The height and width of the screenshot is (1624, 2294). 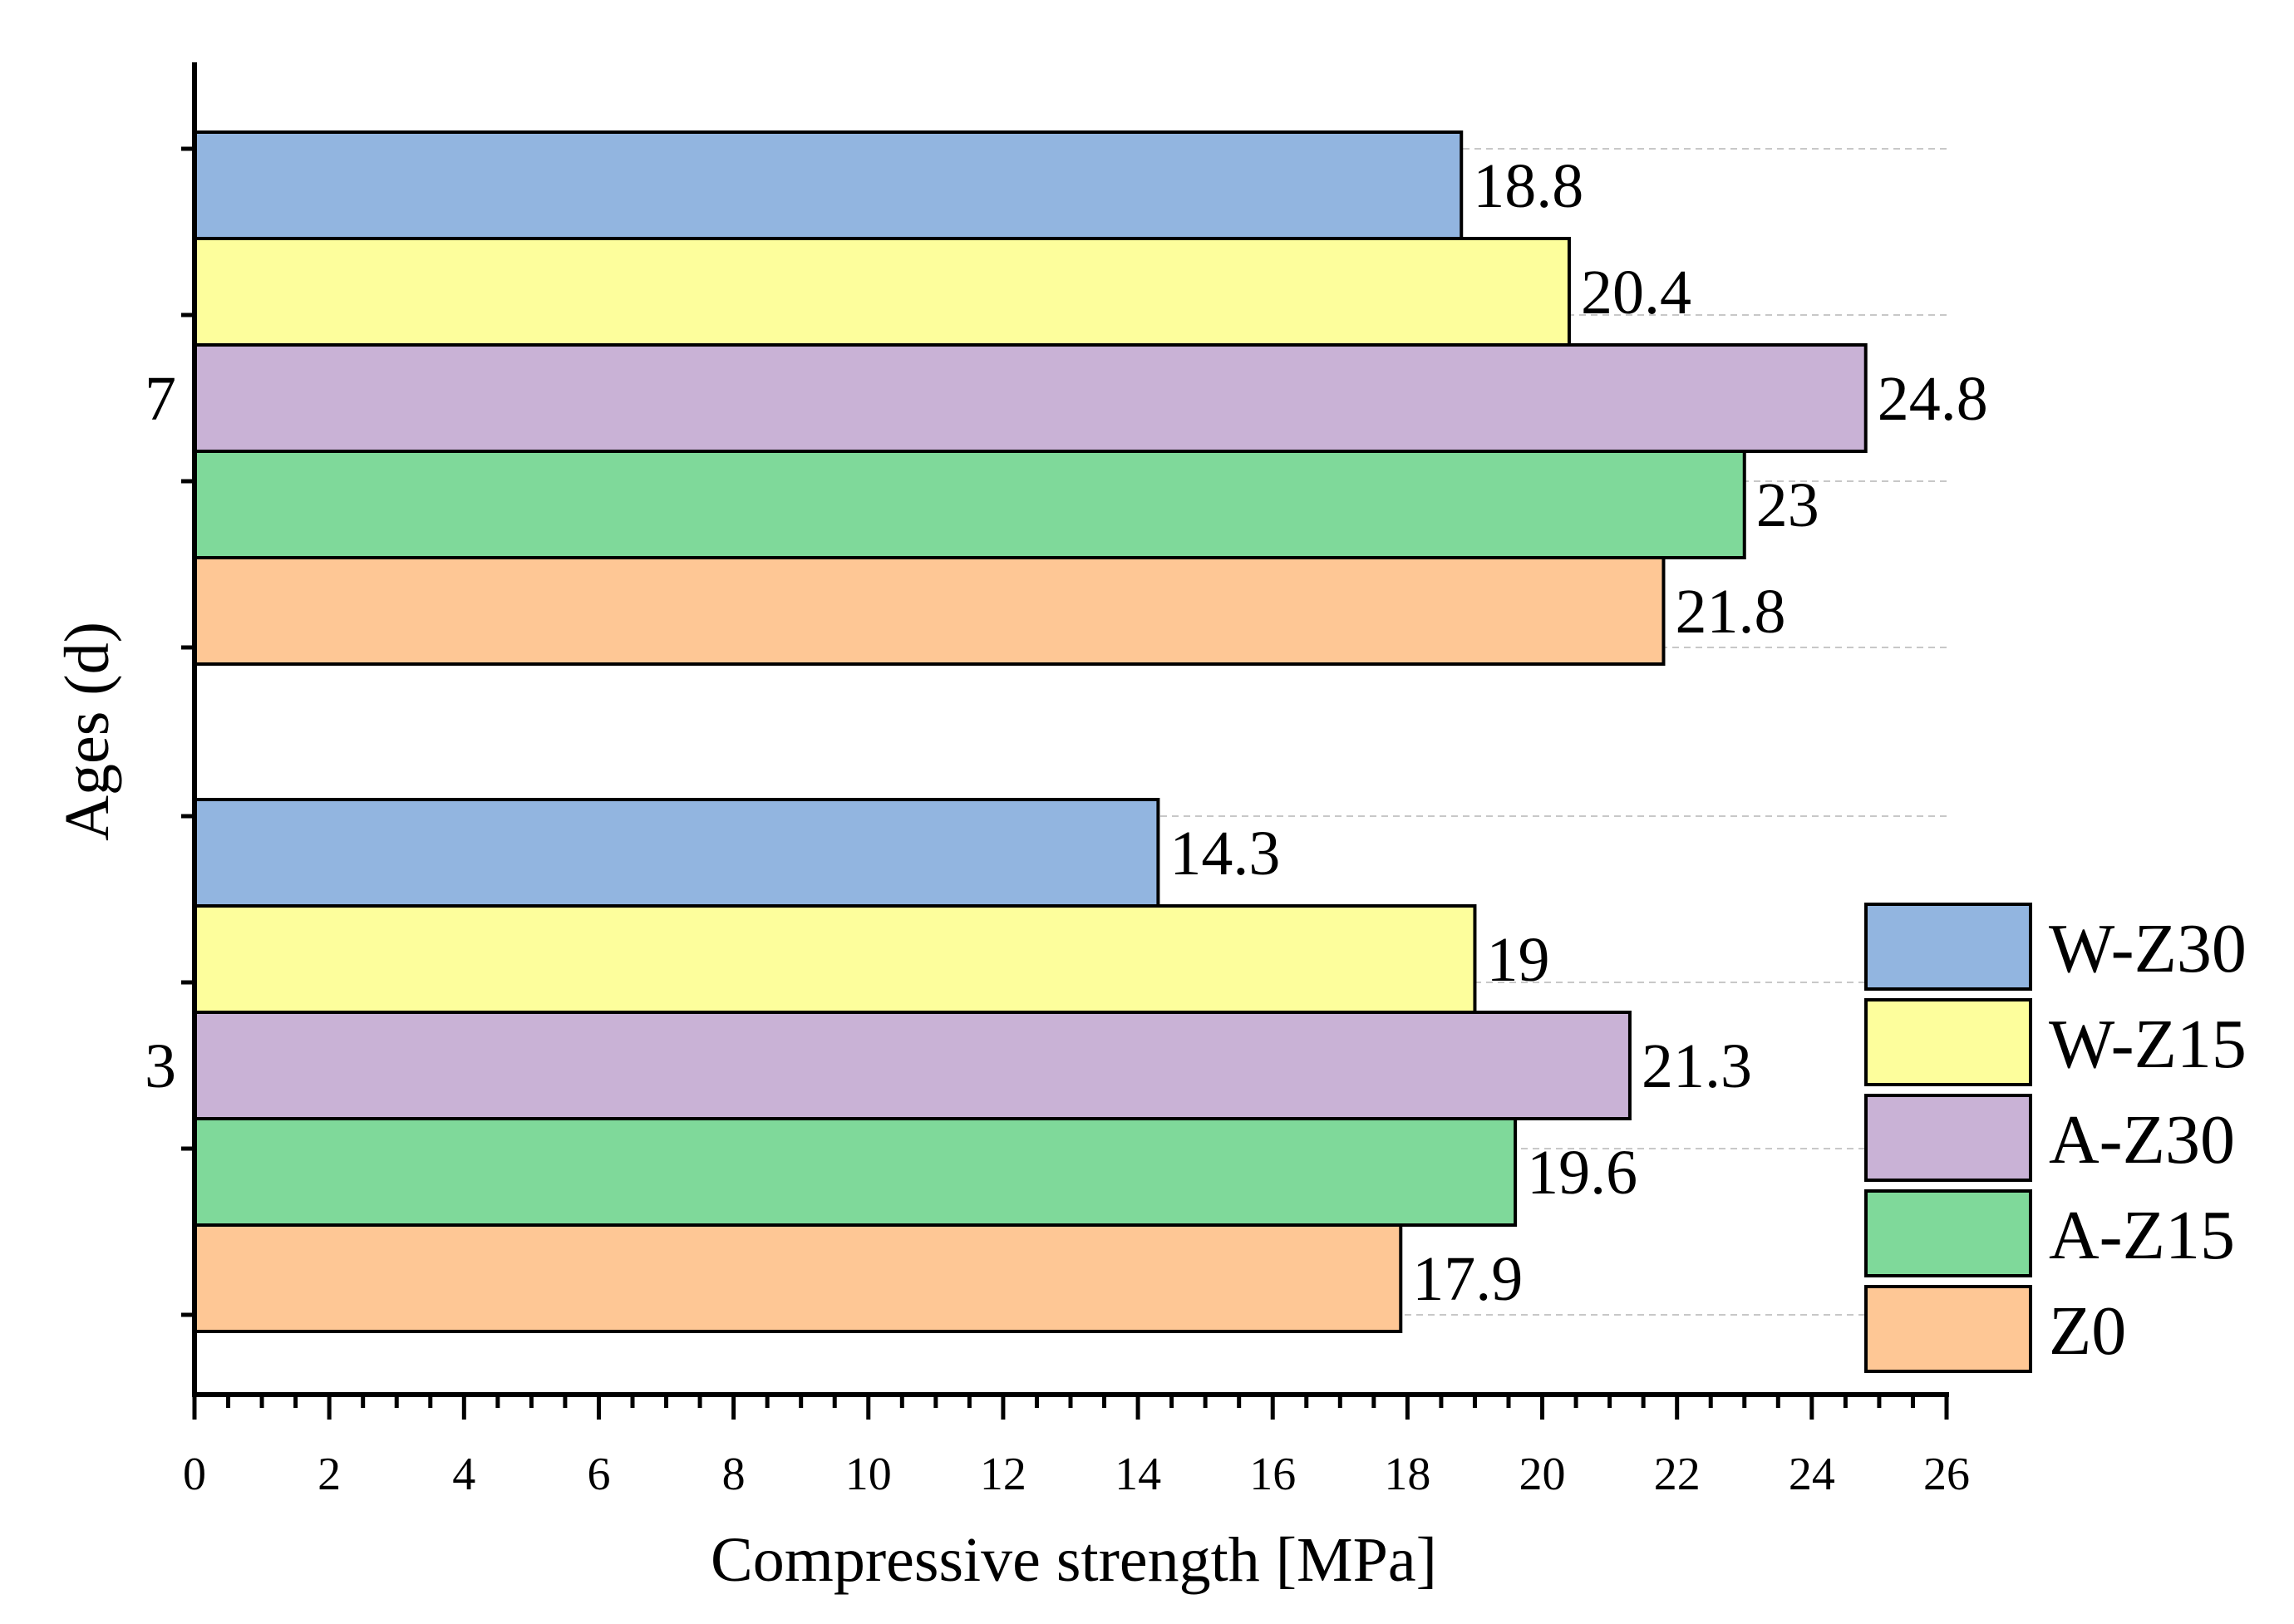 I want to click on x-tick-label-9: 18, so click(x=1407, y=1474).